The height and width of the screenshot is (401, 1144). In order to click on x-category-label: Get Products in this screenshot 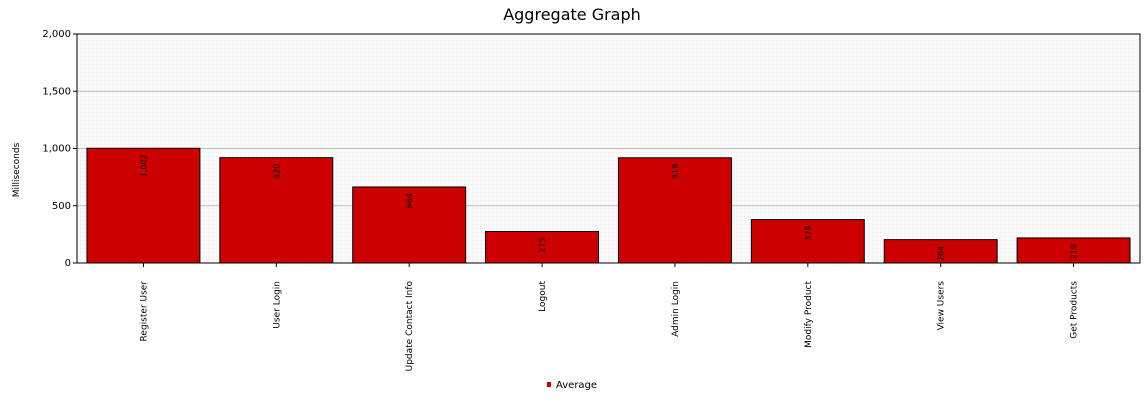, I will do `click(1075, 310)`.